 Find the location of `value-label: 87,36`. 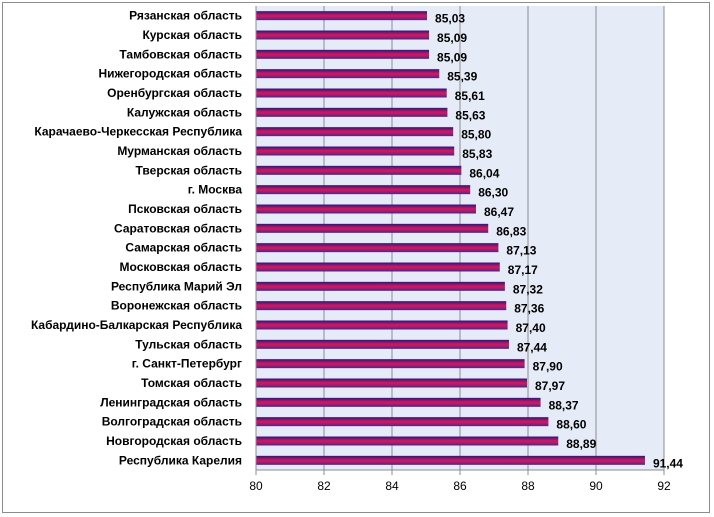

value-label: 87,36 is located at coordinates (529, 309).